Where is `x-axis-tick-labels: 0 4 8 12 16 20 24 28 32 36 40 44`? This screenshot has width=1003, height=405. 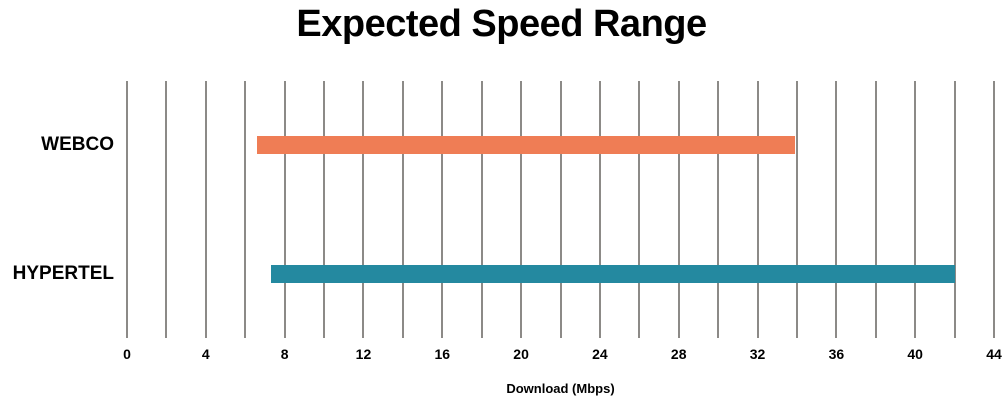 x-axis-tick-labels: 0 4 8 12 16 20 24 28 32 36 40 44 is located at coordinates (562, 356).